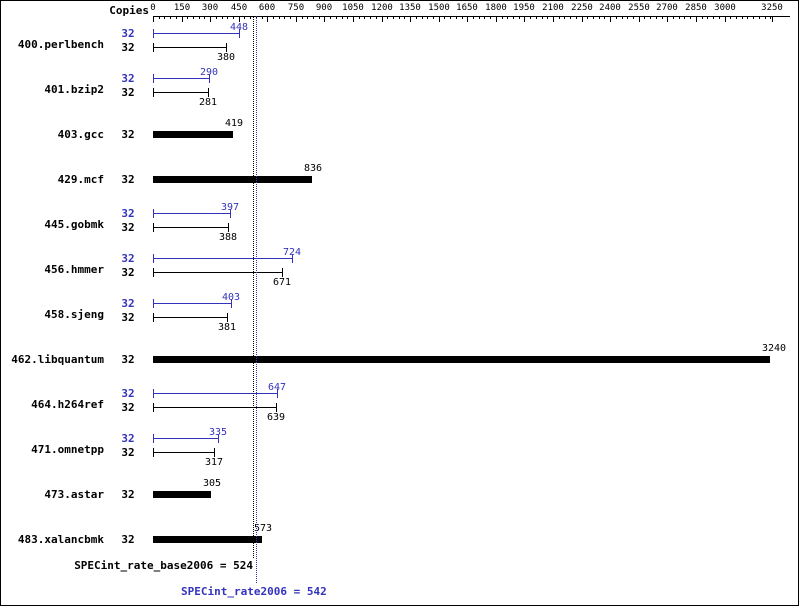 The height and width of the screenshot is (606, 799). What do you see at coordinates (774, 348) in the screenshot?
I see `base-value-label: 3240` at bounding box center [774, 348].